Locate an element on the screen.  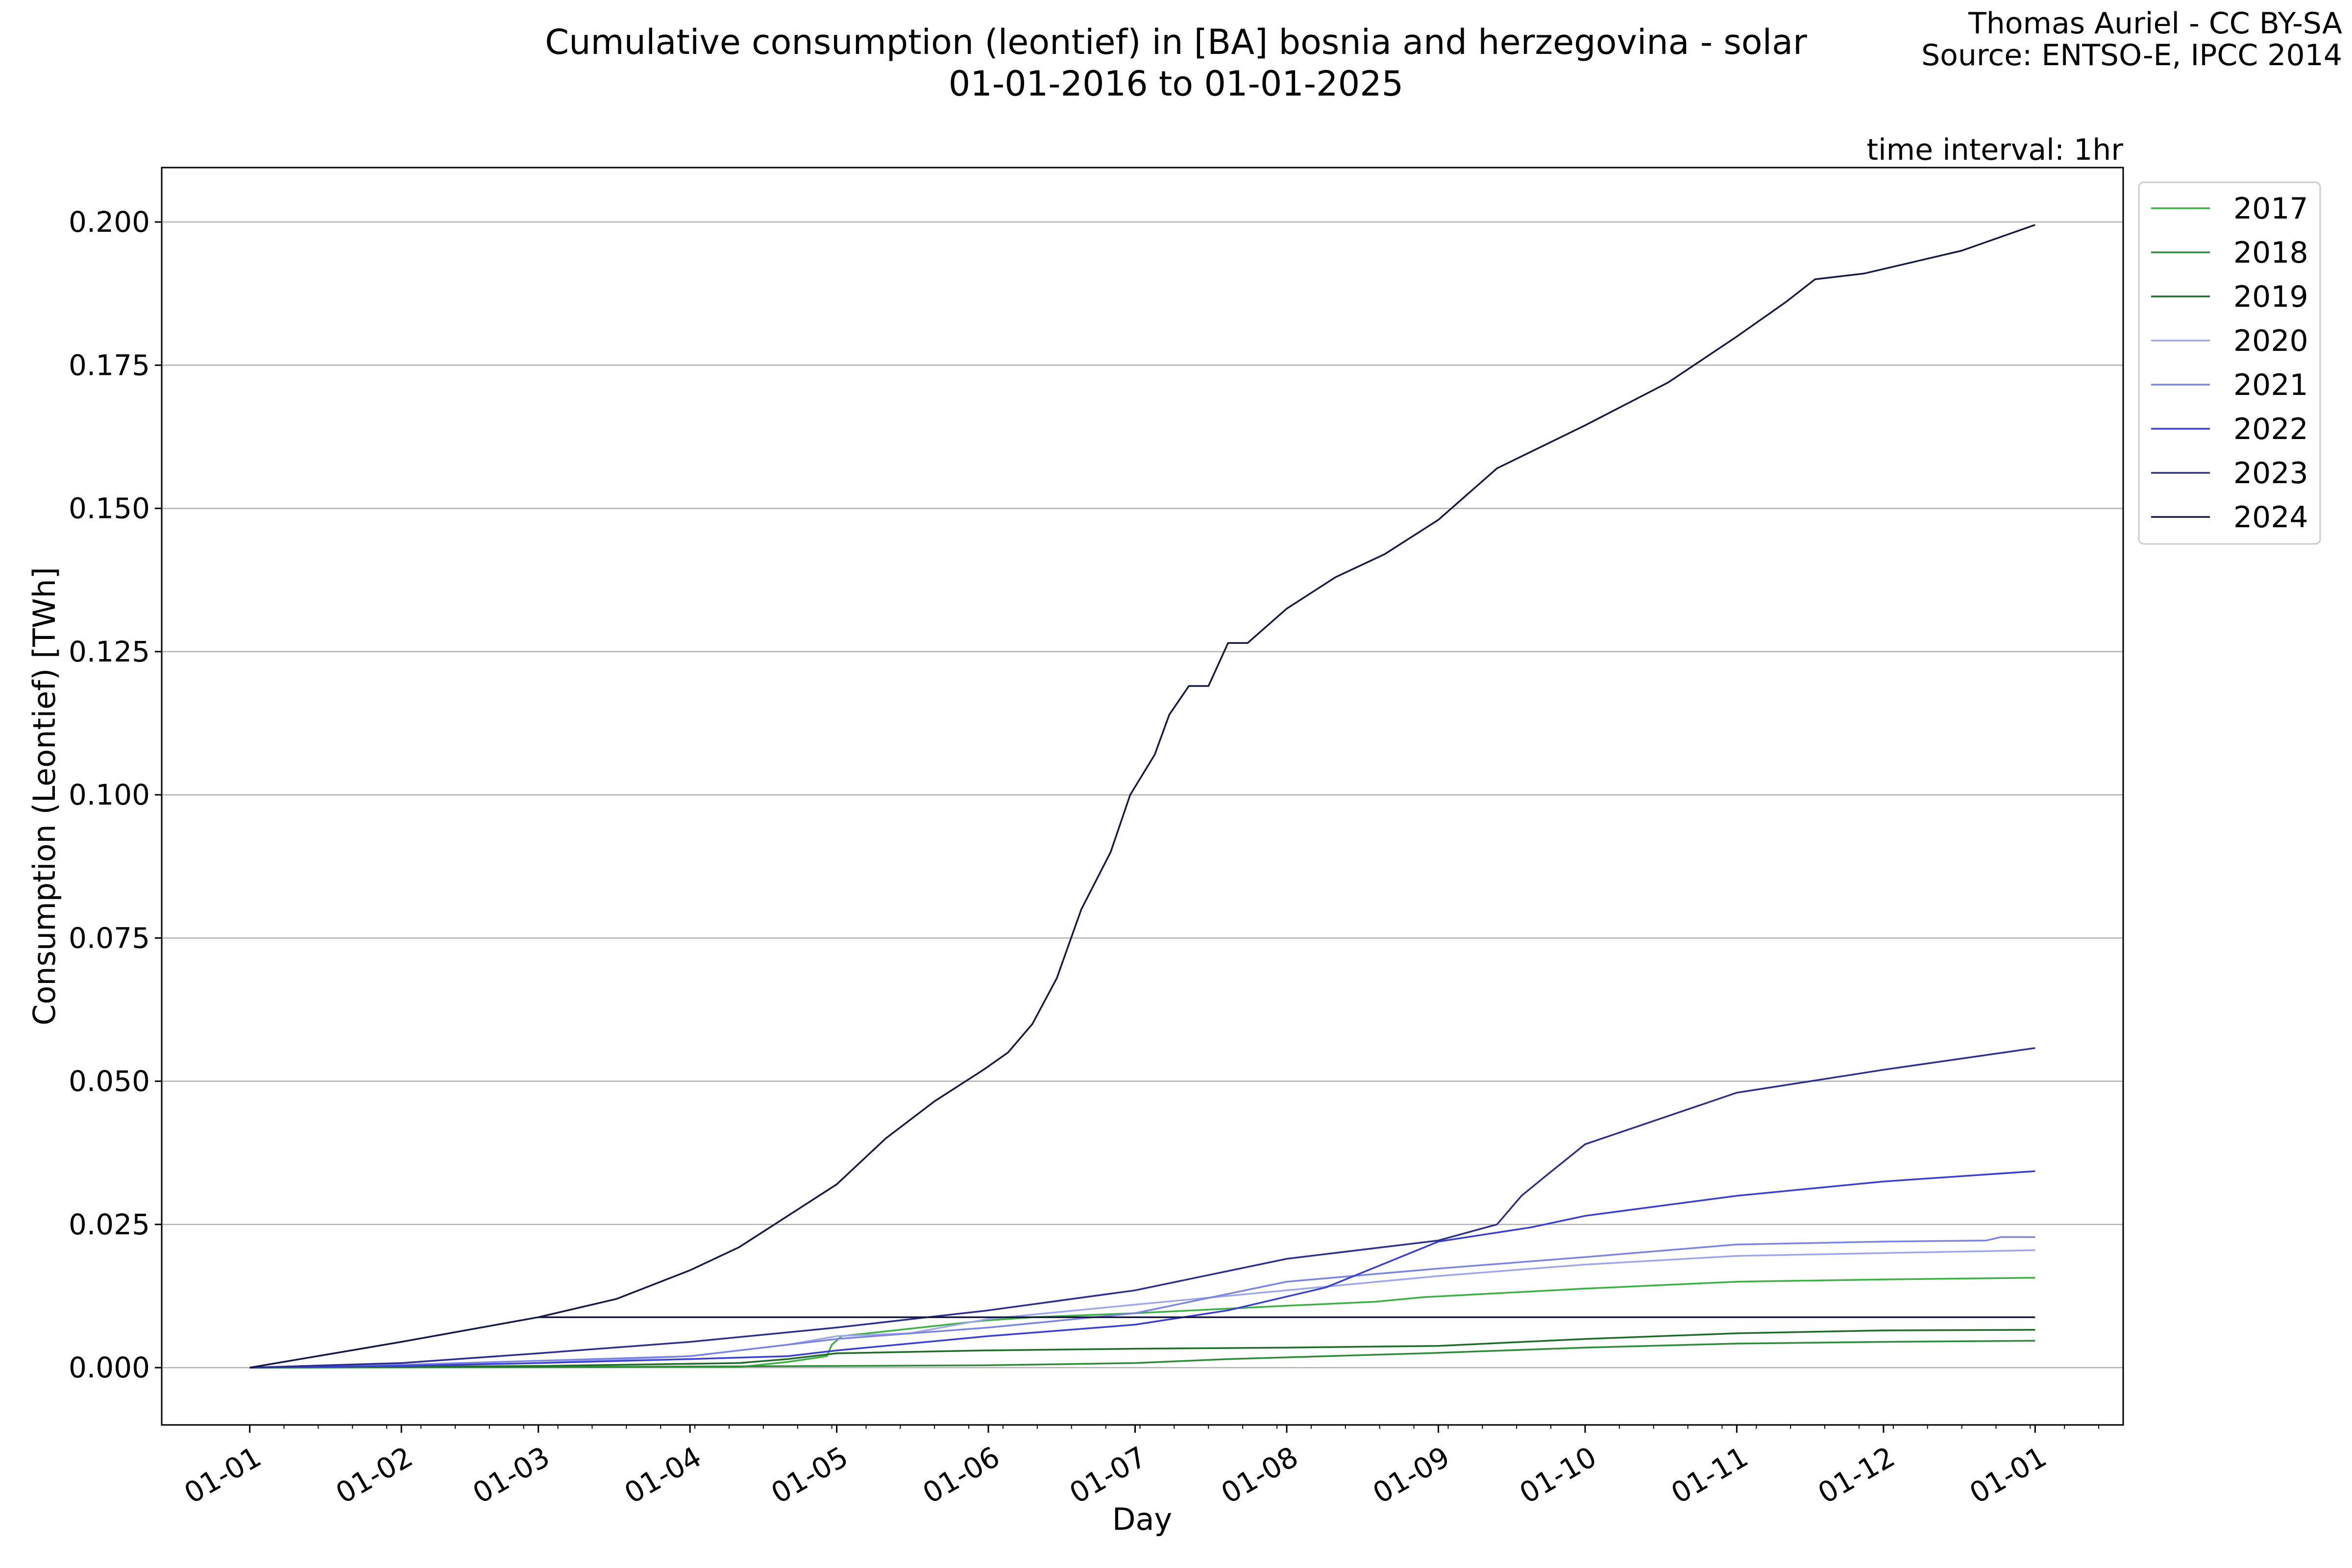
y-tick-label: 0.150 is located at coordinates (109, 508).